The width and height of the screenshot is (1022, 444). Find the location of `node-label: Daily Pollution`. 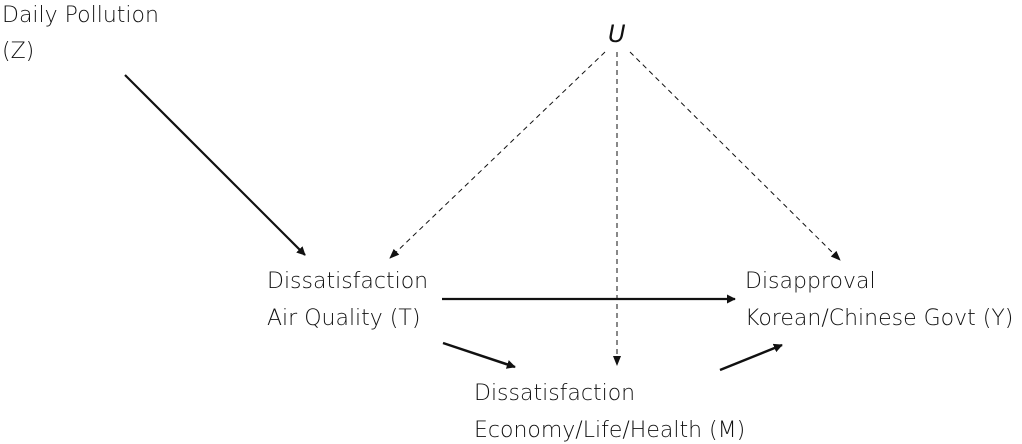

node-label: Daily Pollution is located at coordinates (80, 15).